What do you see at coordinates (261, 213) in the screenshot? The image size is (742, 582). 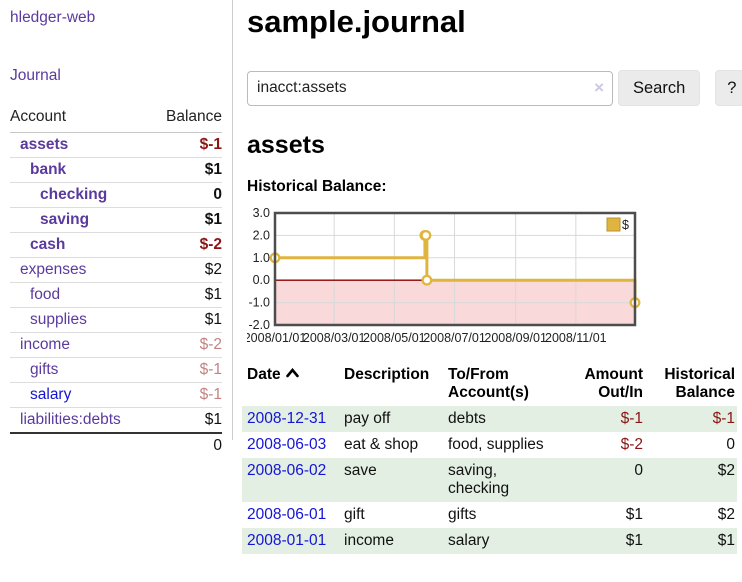 I see `svg-text: 3.0` at bounding box center [261, 213].